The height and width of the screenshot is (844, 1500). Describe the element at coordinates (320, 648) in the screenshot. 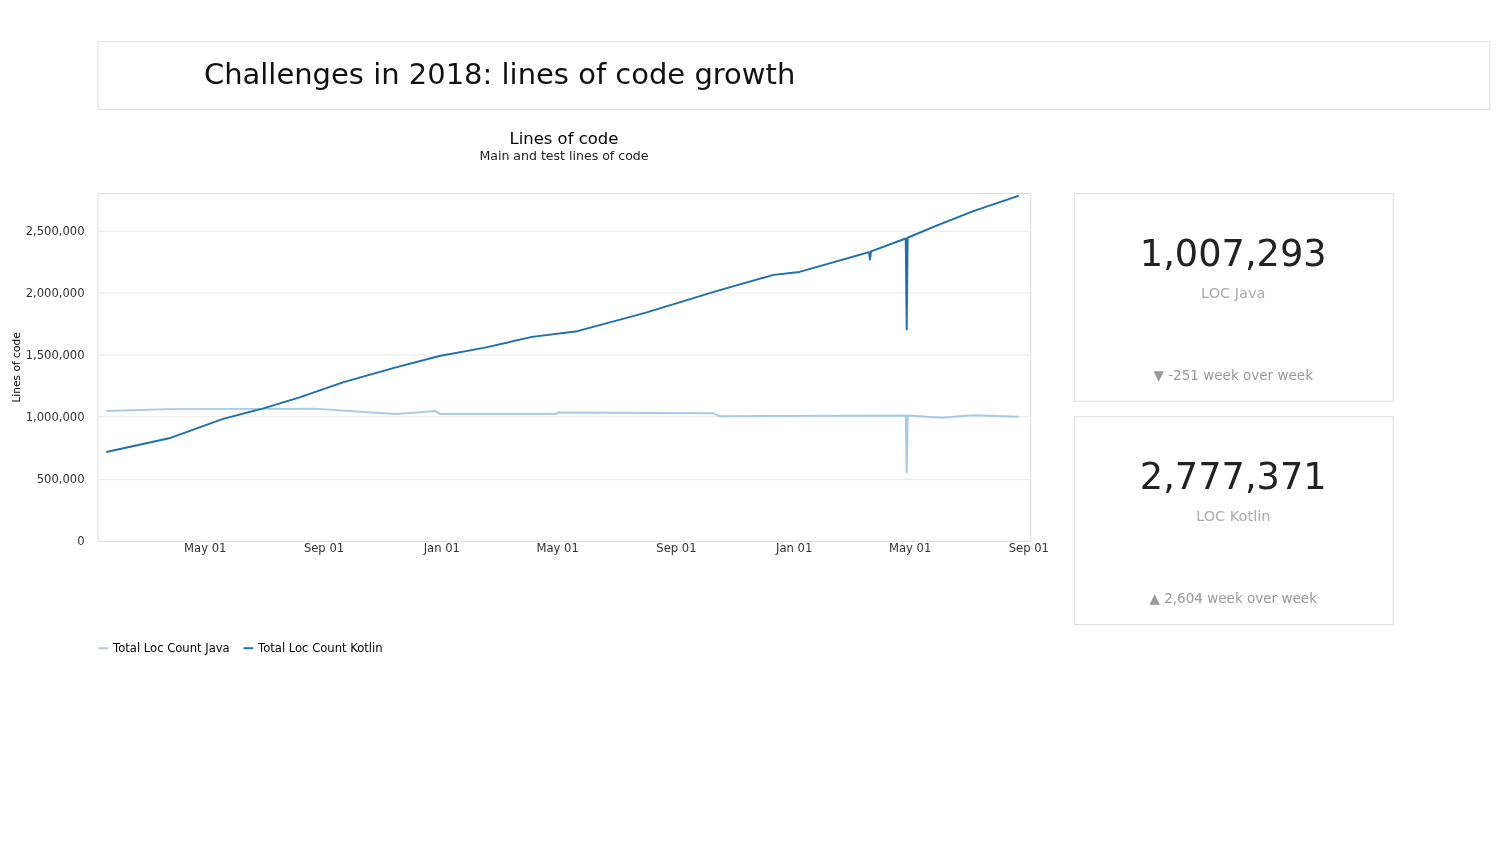

I see `legend-label: Total Loc Count Kotlin` at that location.